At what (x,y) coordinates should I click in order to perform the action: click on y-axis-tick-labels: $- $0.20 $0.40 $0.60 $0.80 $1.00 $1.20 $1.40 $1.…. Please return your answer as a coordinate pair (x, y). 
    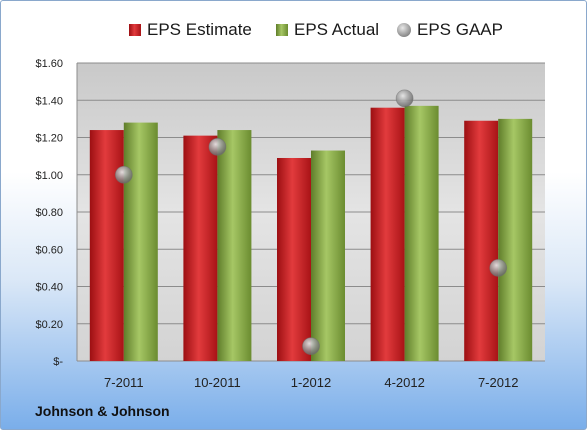
    Looking at the image, I should click on (49, 213).